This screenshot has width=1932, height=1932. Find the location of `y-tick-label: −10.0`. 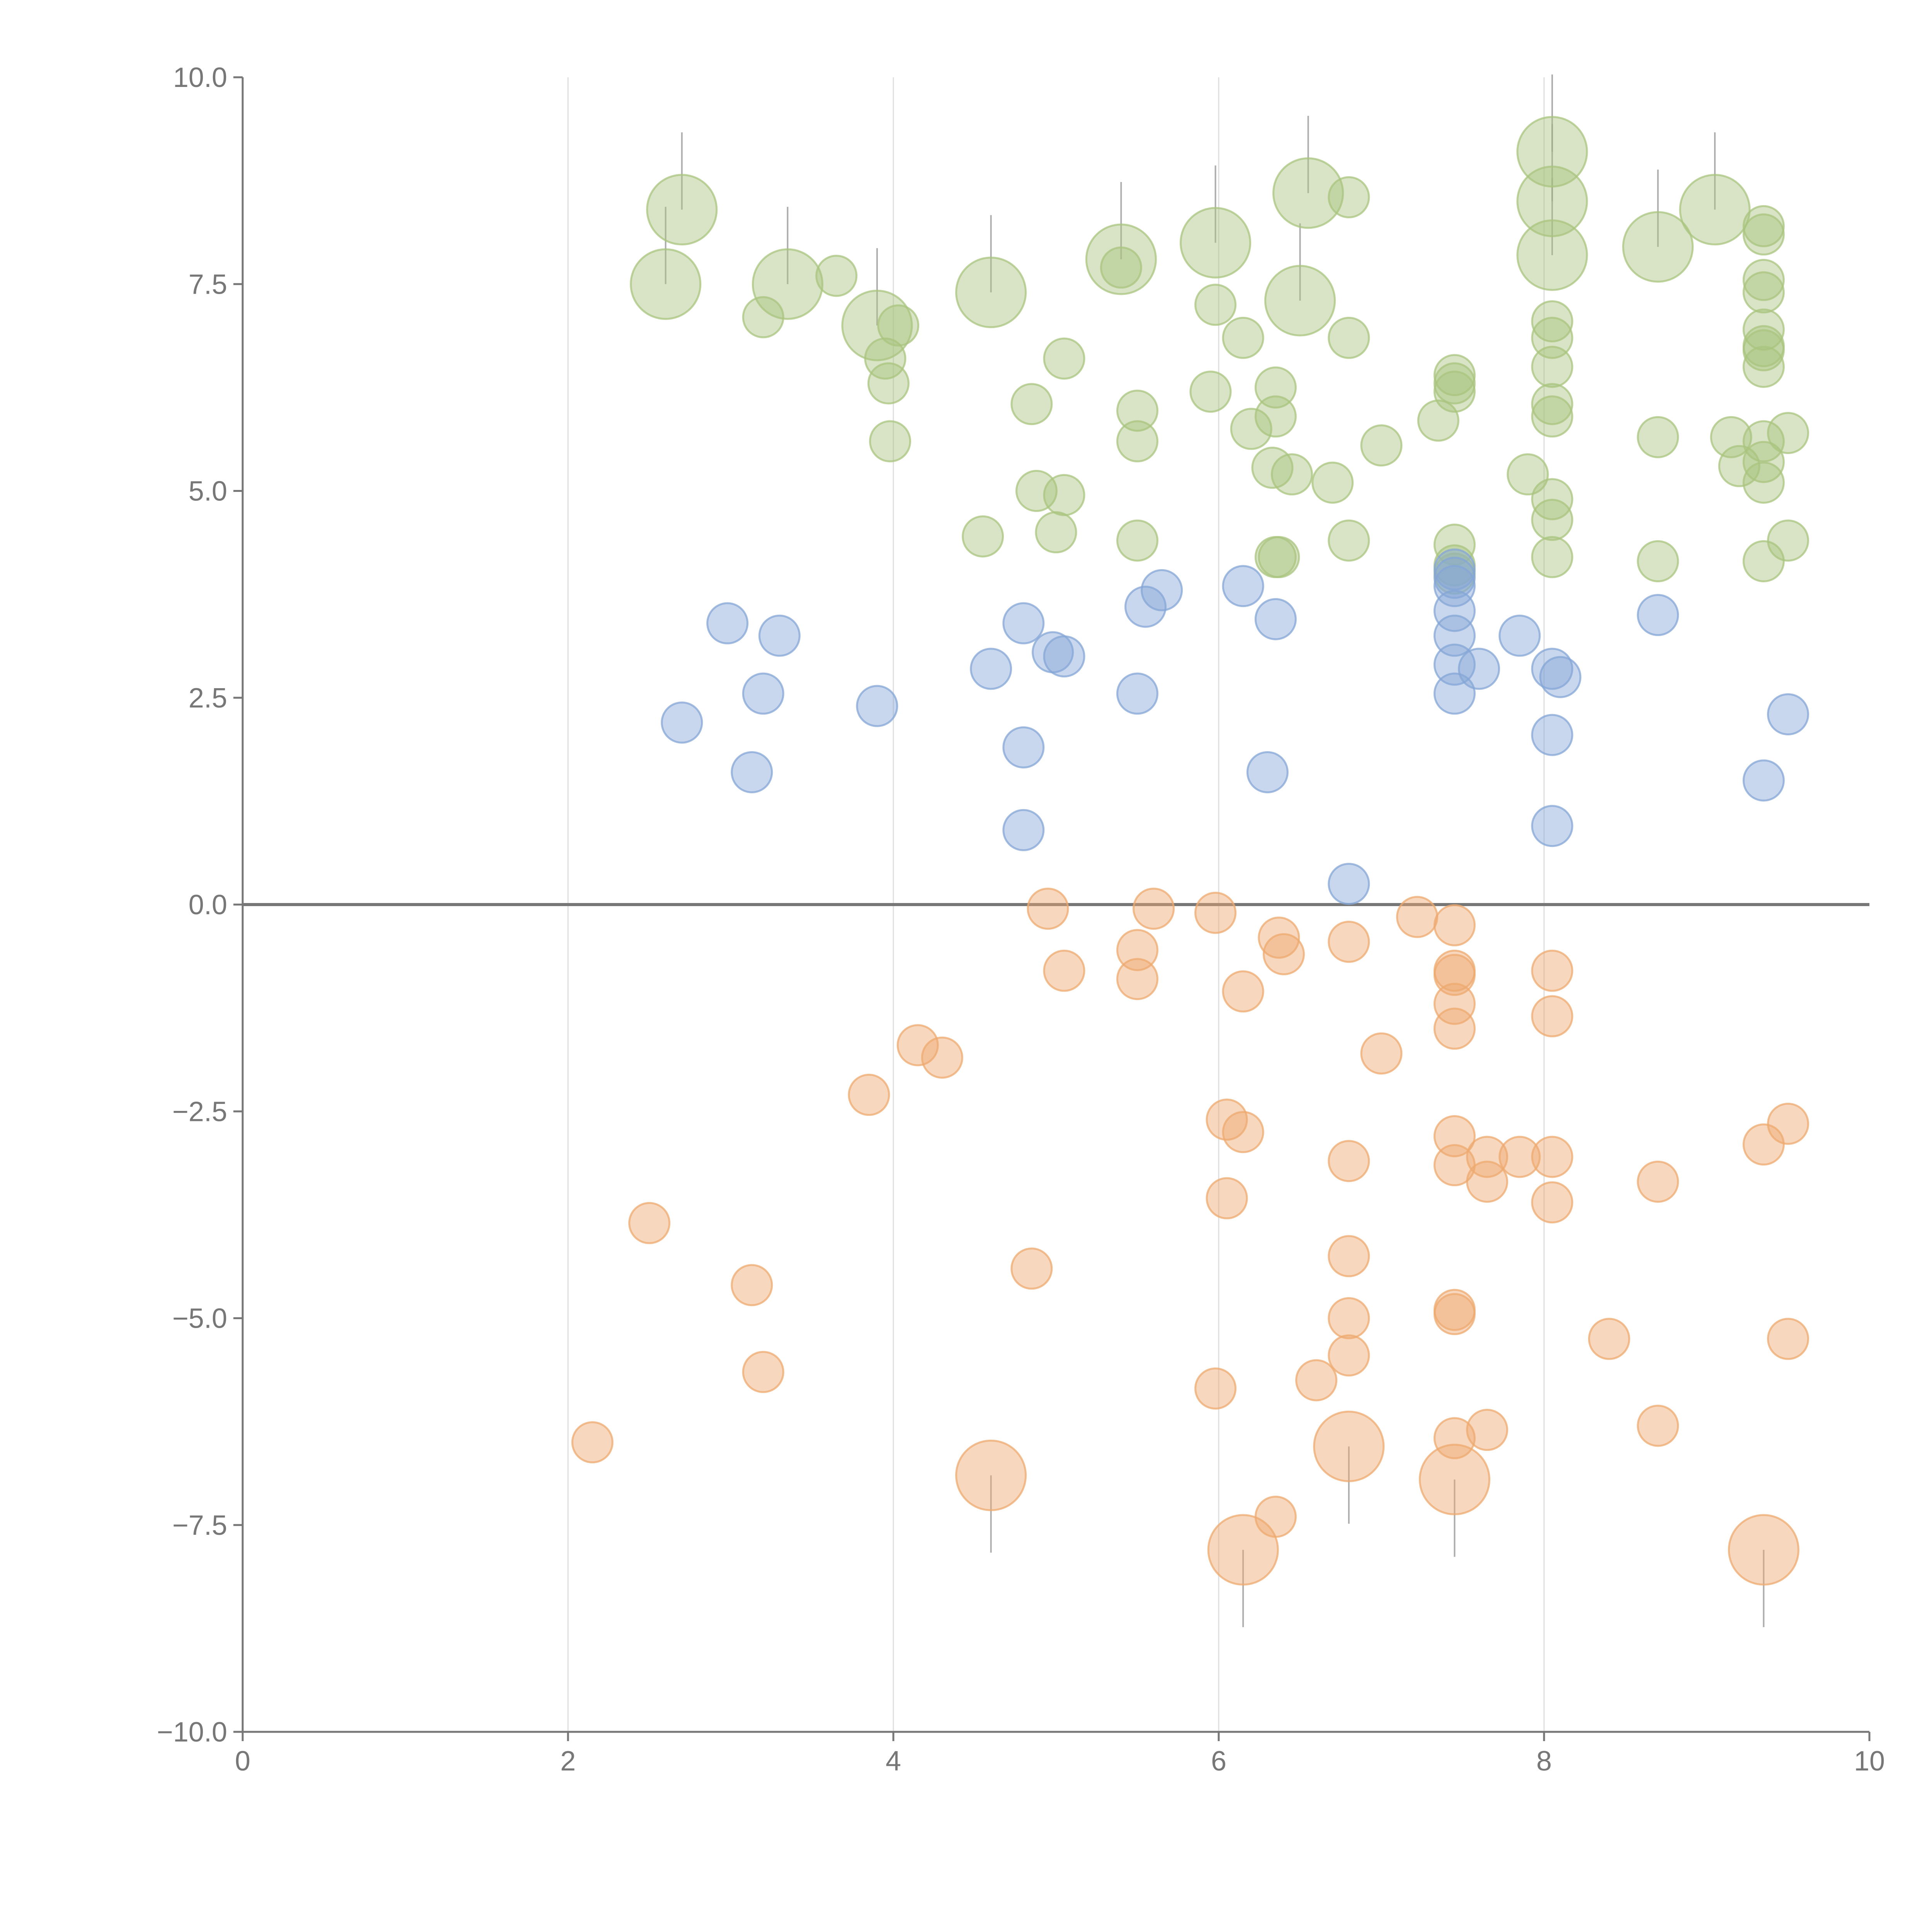

y-tick-label: −10.0 is located at coordinates (192, 1732).